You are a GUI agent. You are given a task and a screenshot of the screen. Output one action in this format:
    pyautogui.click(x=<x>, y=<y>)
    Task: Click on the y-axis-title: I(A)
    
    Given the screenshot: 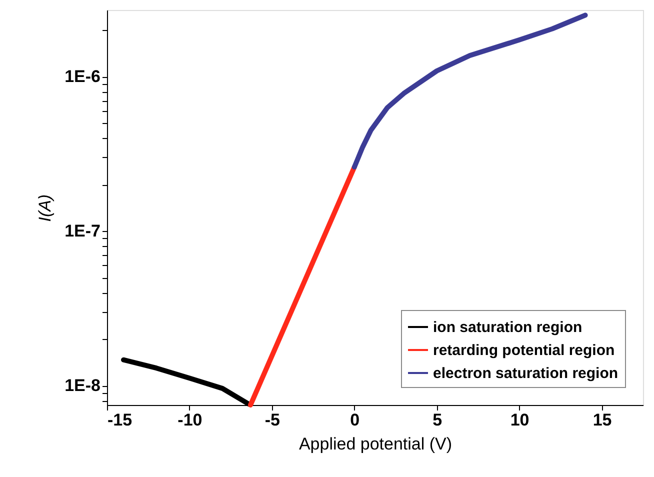 What is the action you would take?
    pyautogui.click(x=45, y=208)
    